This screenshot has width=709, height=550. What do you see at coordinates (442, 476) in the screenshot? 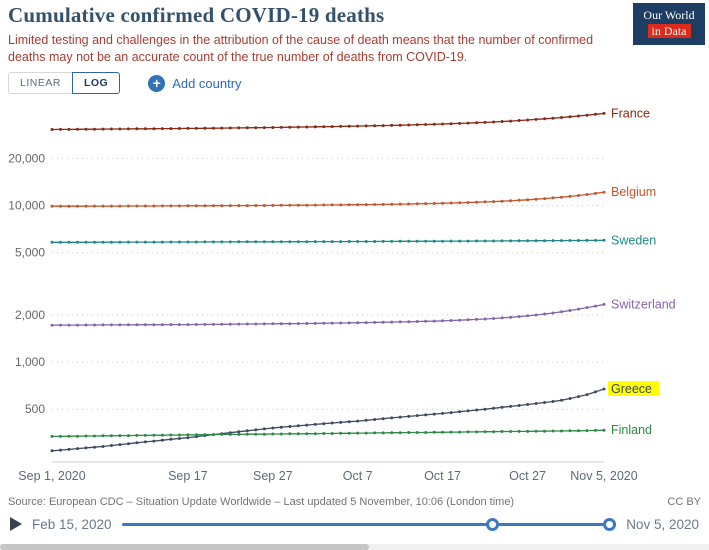
I see `svg-text: Oct 17` at bounding box center [442, 476].